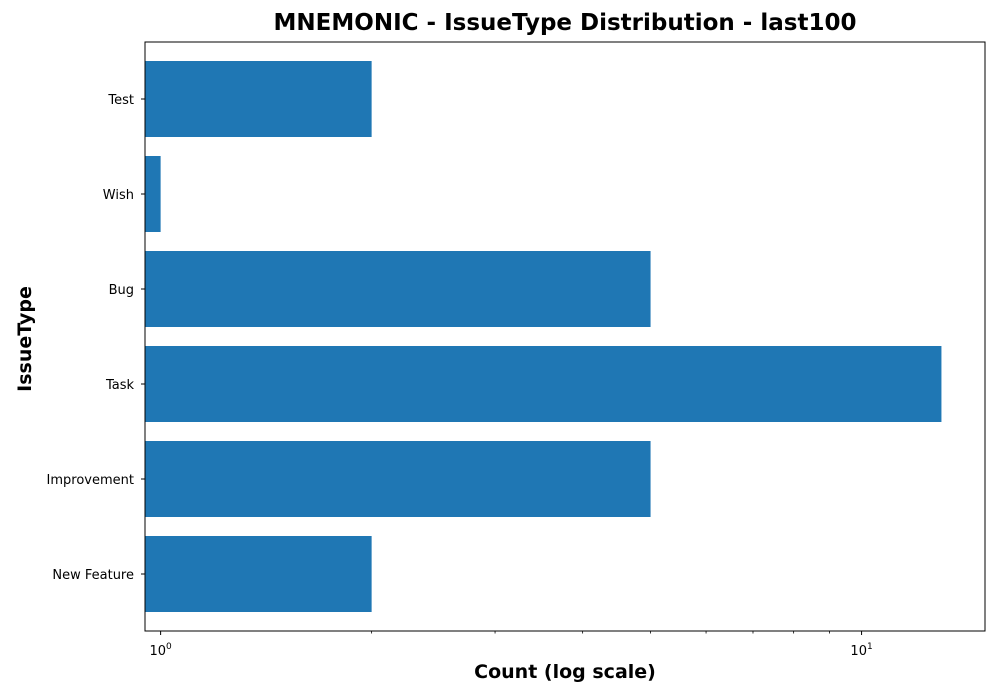 This screenshot has height=700, width=1000. What do you see at coordinates (120, 100) in the screenshot?
I see `y-tick-label-5: Test` at bounding box center [120, 100].